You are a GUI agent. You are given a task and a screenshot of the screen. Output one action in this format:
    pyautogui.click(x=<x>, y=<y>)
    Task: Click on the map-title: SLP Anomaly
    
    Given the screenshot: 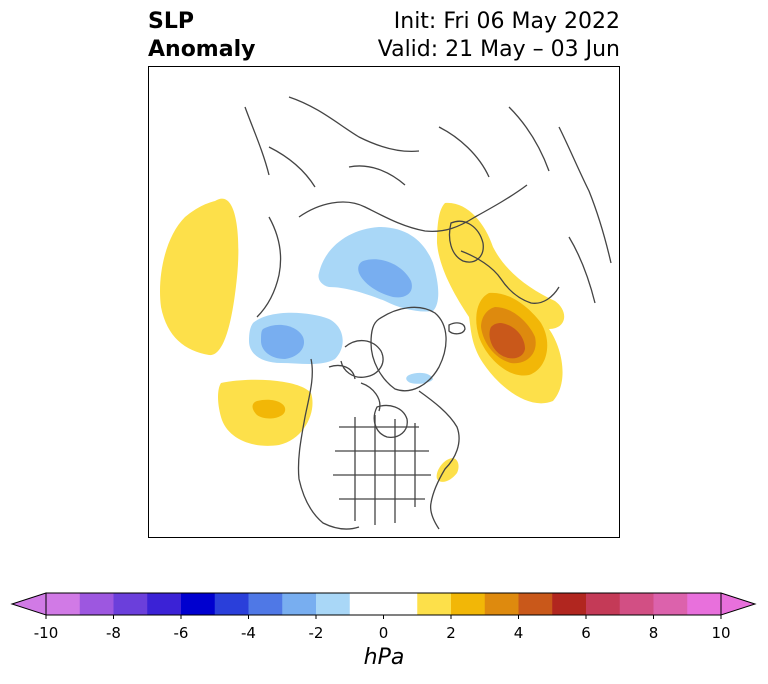 What is the action you would take?
    pyautogui.click(x=201, y=36)
    